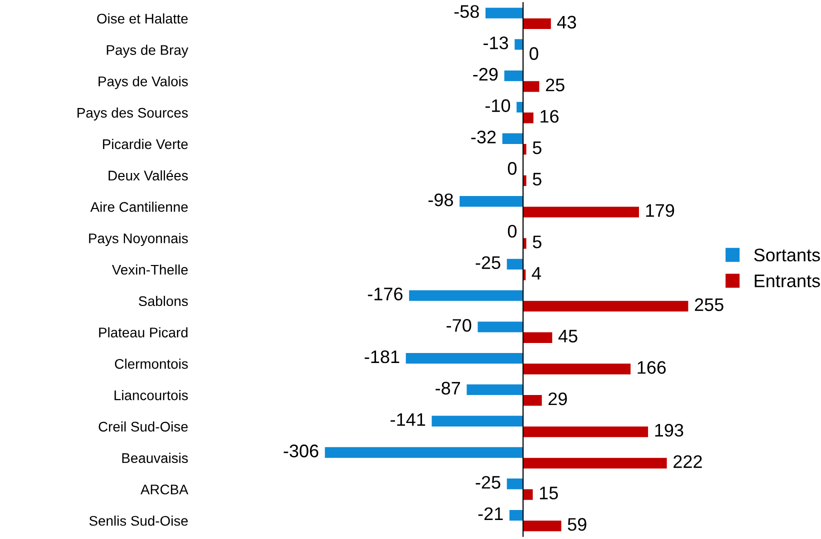  What do you see at coordinates (133, 114) in the screenshot?
I see `y-tick-label: Pays des Sources` at bounding box center [133, 114].